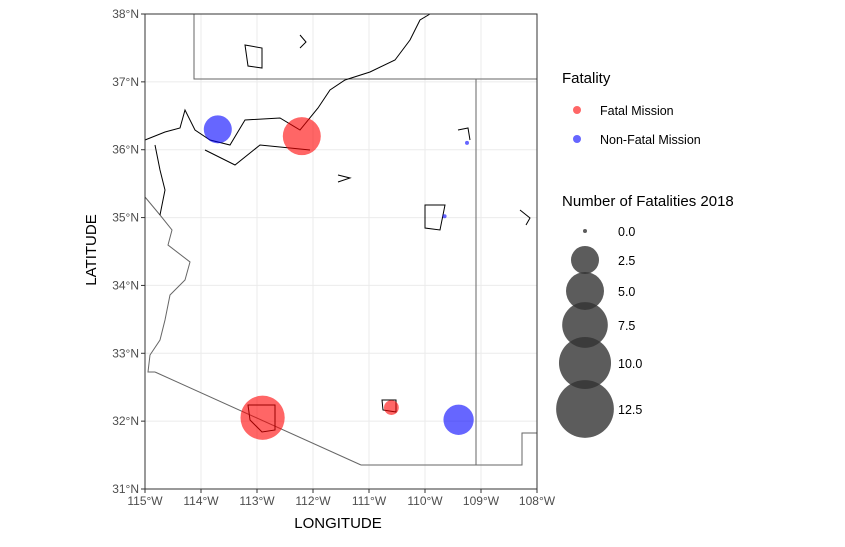  I want to click on canyon-outline, so click(232, 180).